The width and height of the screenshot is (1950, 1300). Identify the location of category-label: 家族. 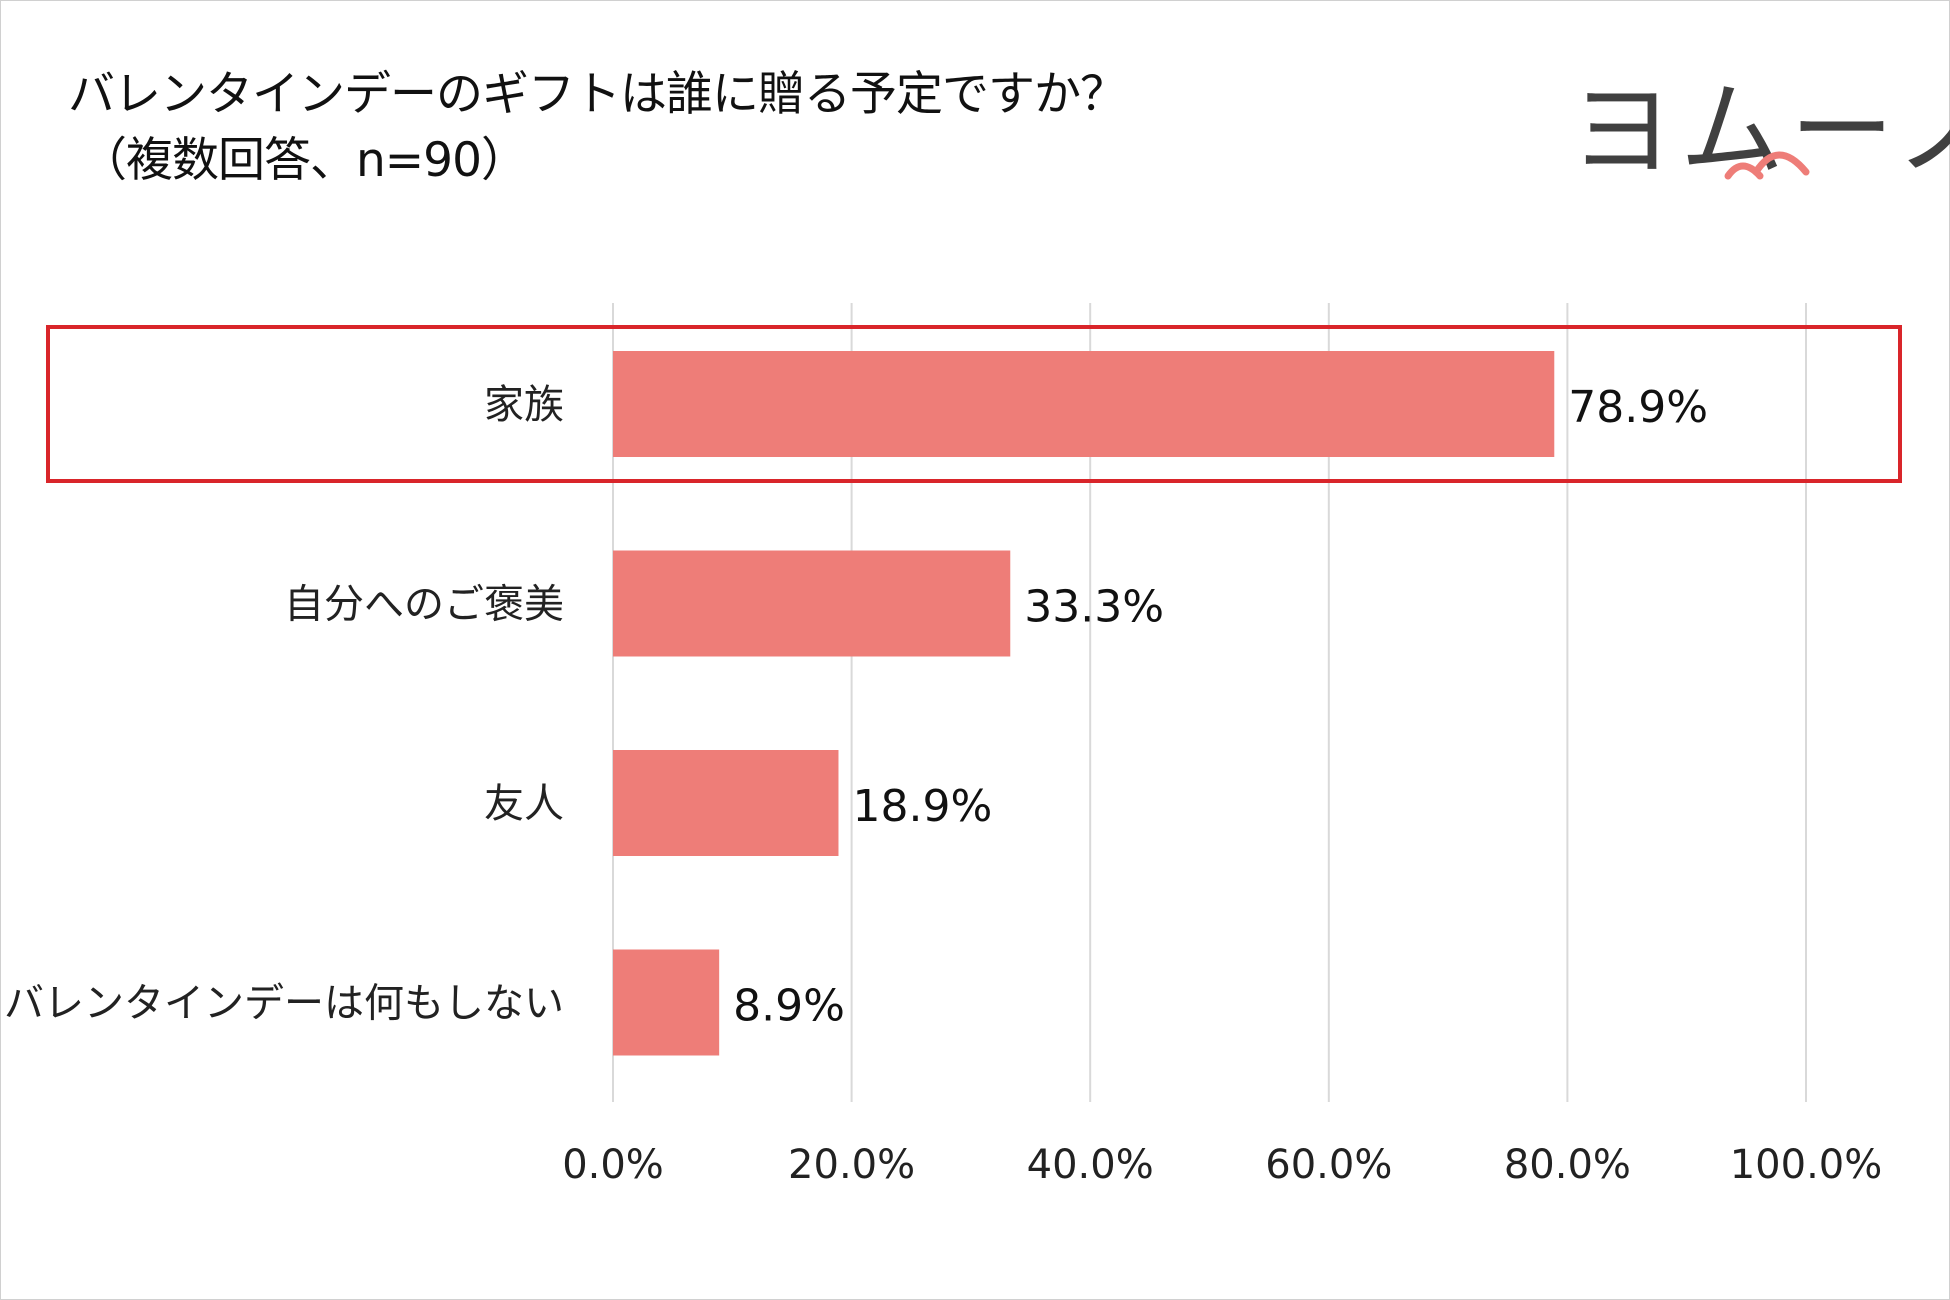
(524, 405).